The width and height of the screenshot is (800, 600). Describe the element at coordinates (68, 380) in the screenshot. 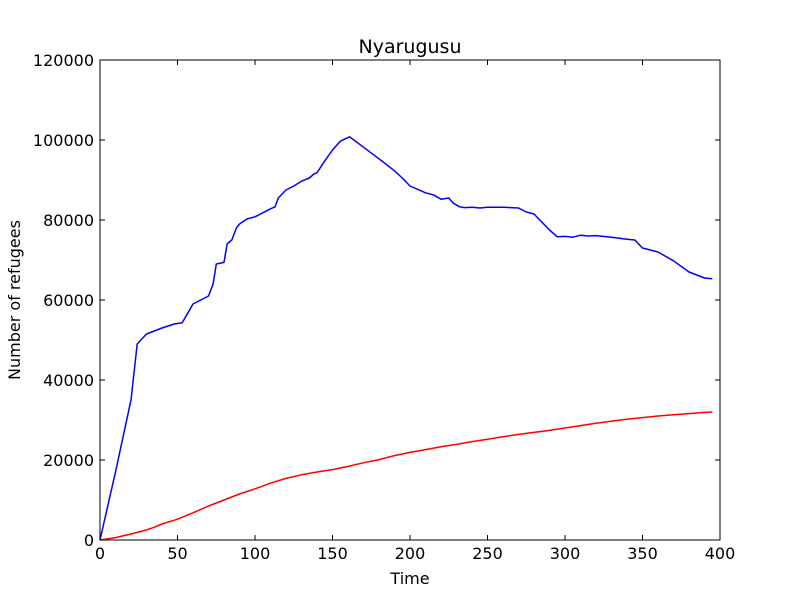

I see `y-tick-label: 40000` at that location.